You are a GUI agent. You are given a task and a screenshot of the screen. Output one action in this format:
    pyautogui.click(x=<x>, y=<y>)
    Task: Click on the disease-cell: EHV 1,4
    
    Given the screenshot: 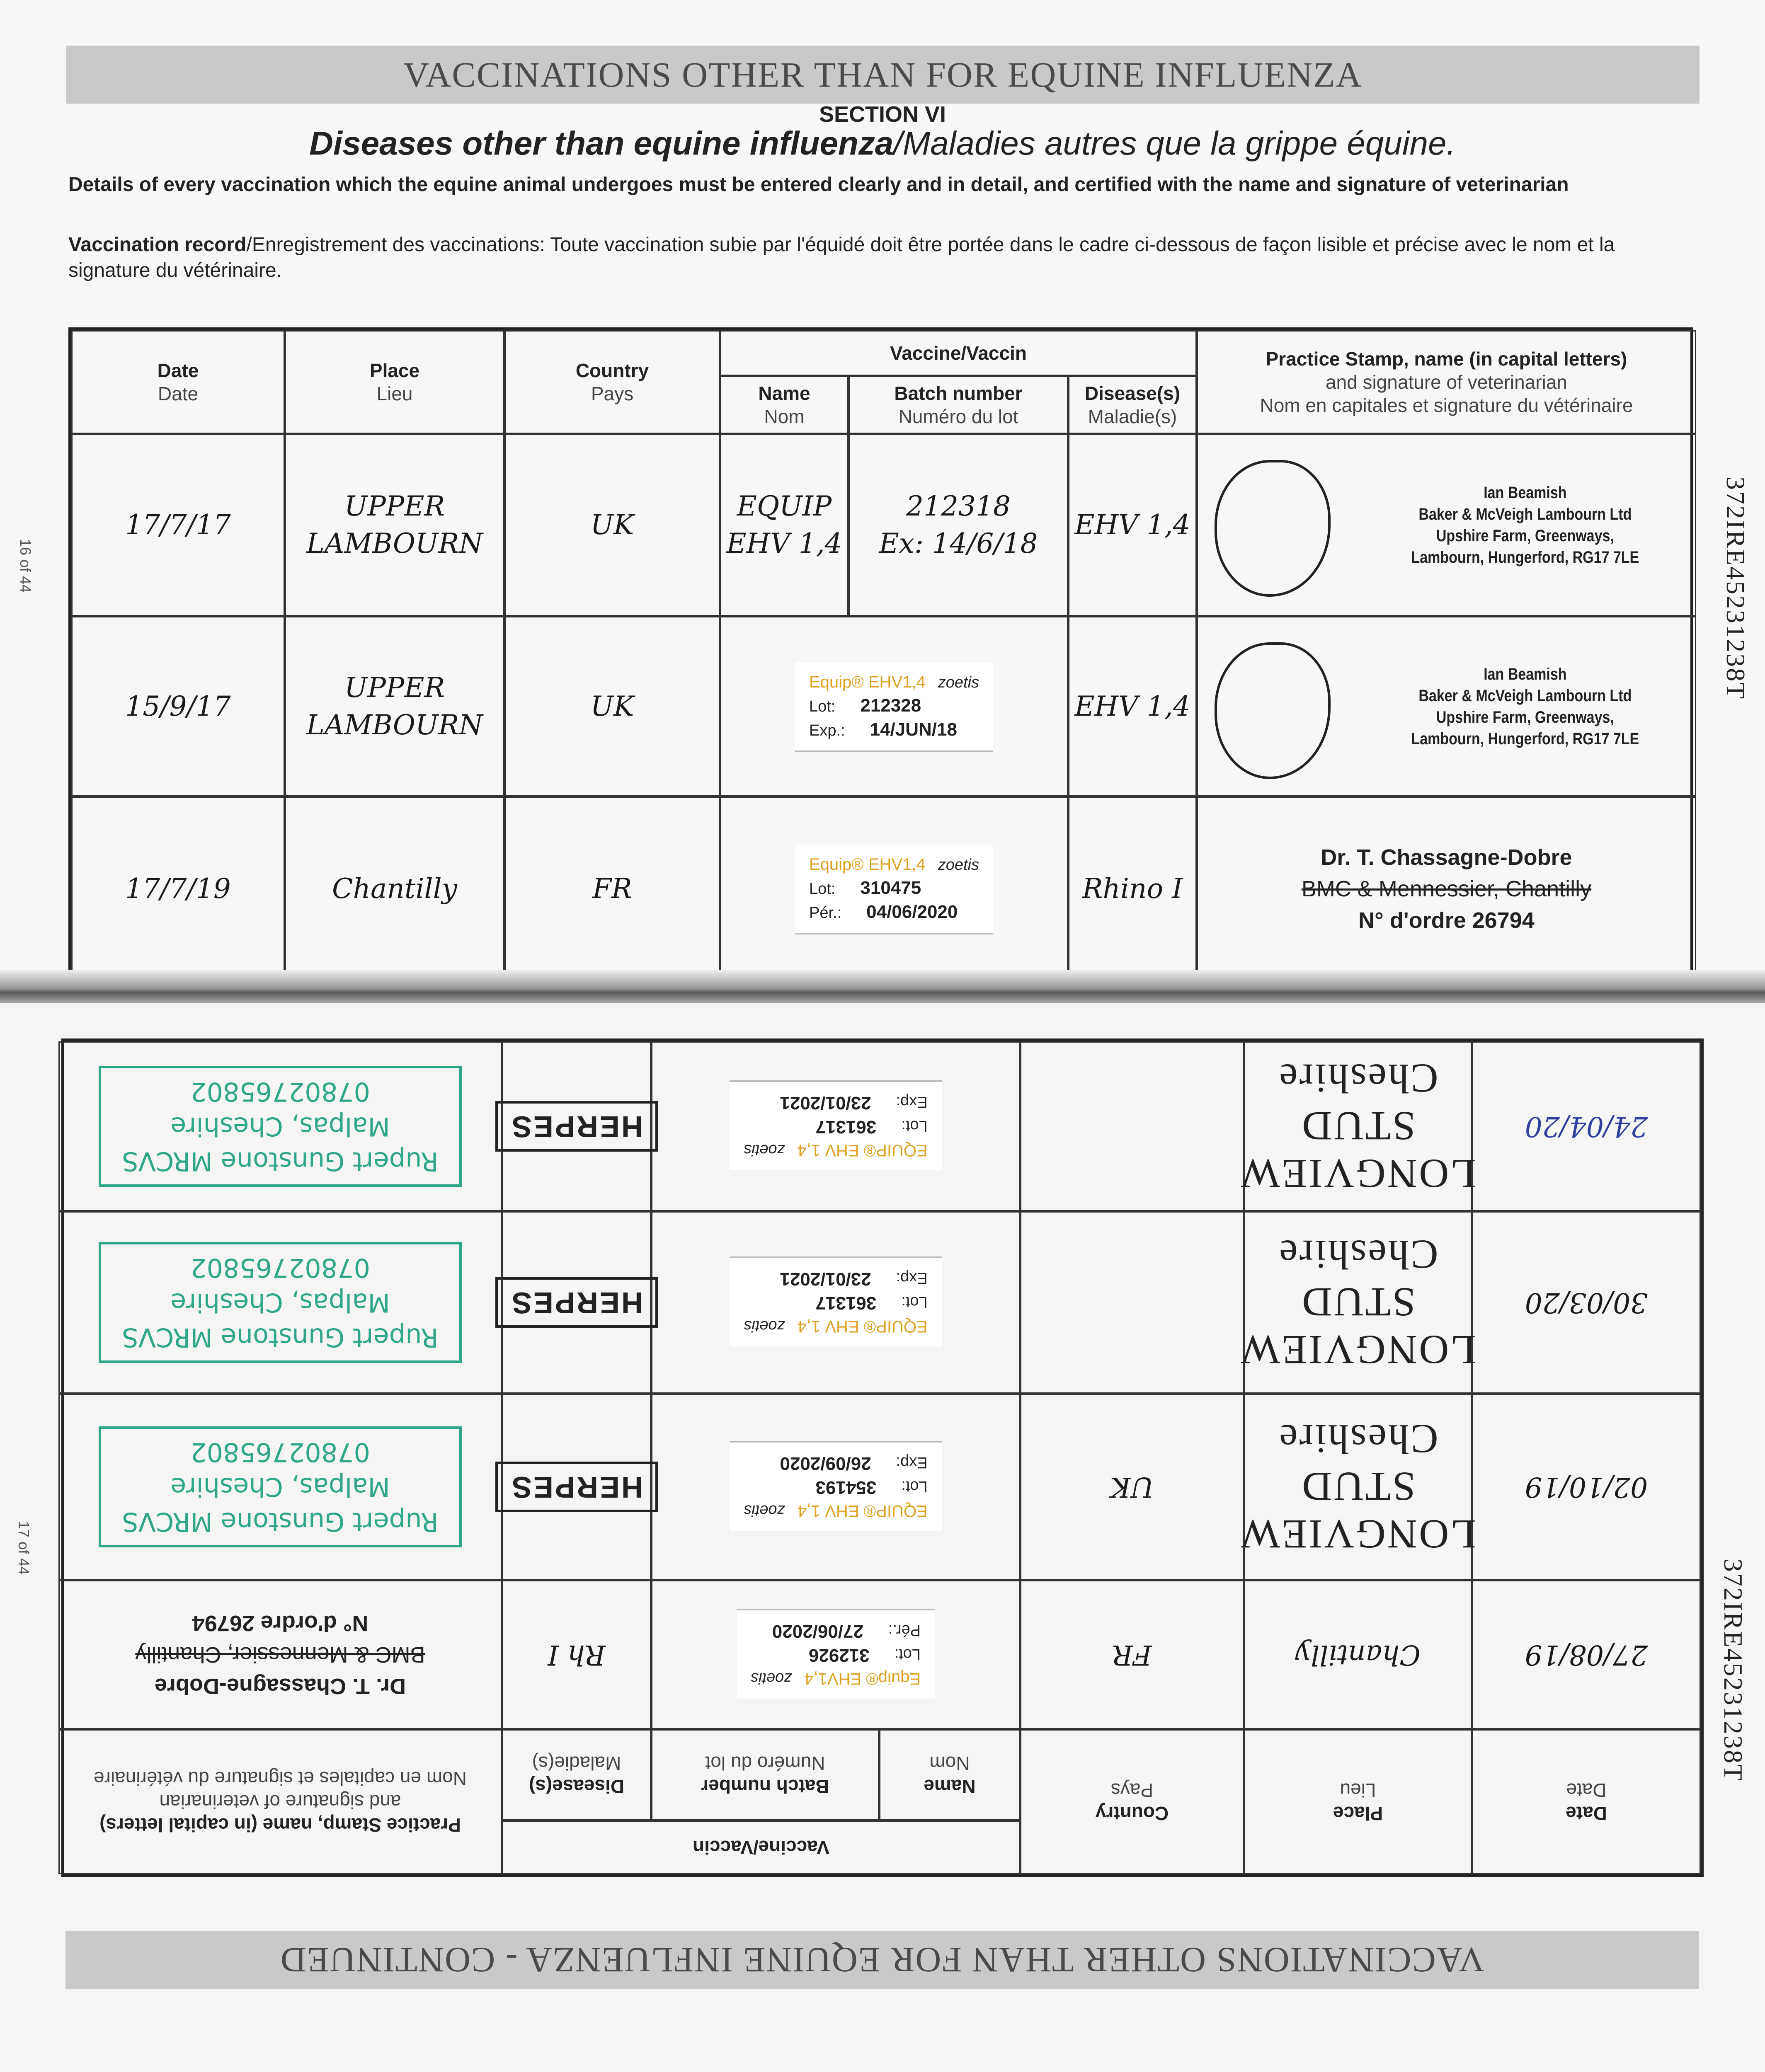 What is the action you would take?
    pyautogui.click(x=1132, y=525)
    